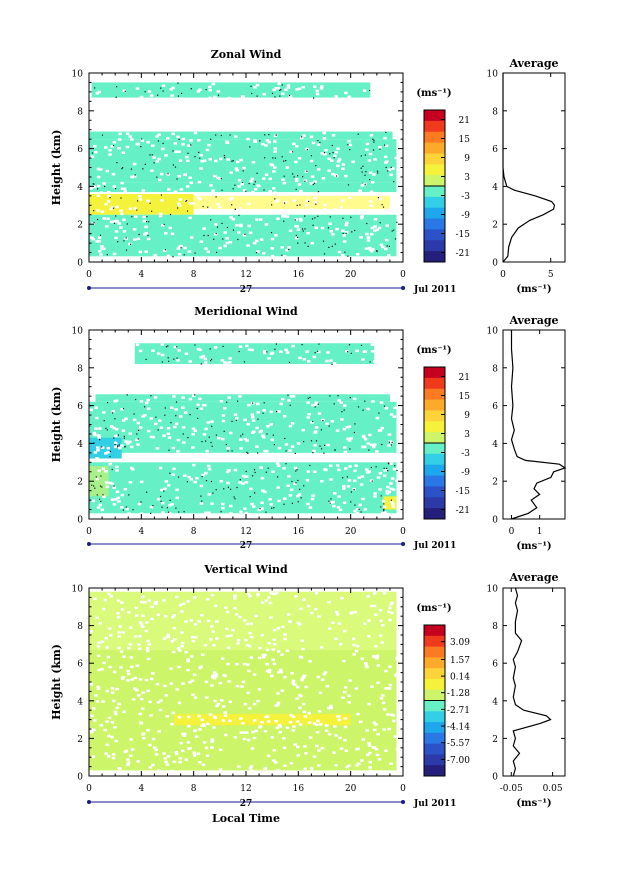  What do you see at coordinates (540, 532) in the screenshot?
I see `average-x-tick-label: 1` at bounding box center [540, 532].